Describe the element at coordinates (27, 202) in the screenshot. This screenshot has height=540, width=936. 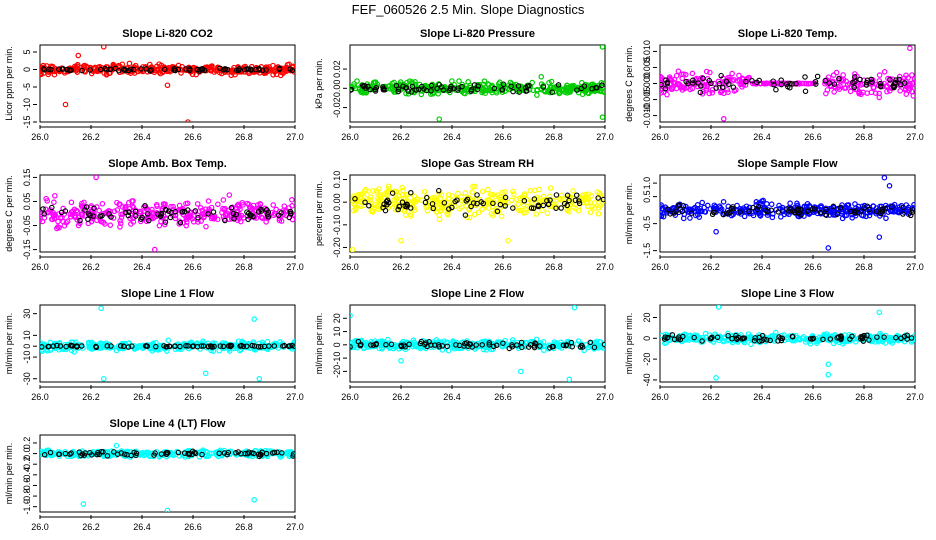
I see `y-tick-label: 0.05` at that location.